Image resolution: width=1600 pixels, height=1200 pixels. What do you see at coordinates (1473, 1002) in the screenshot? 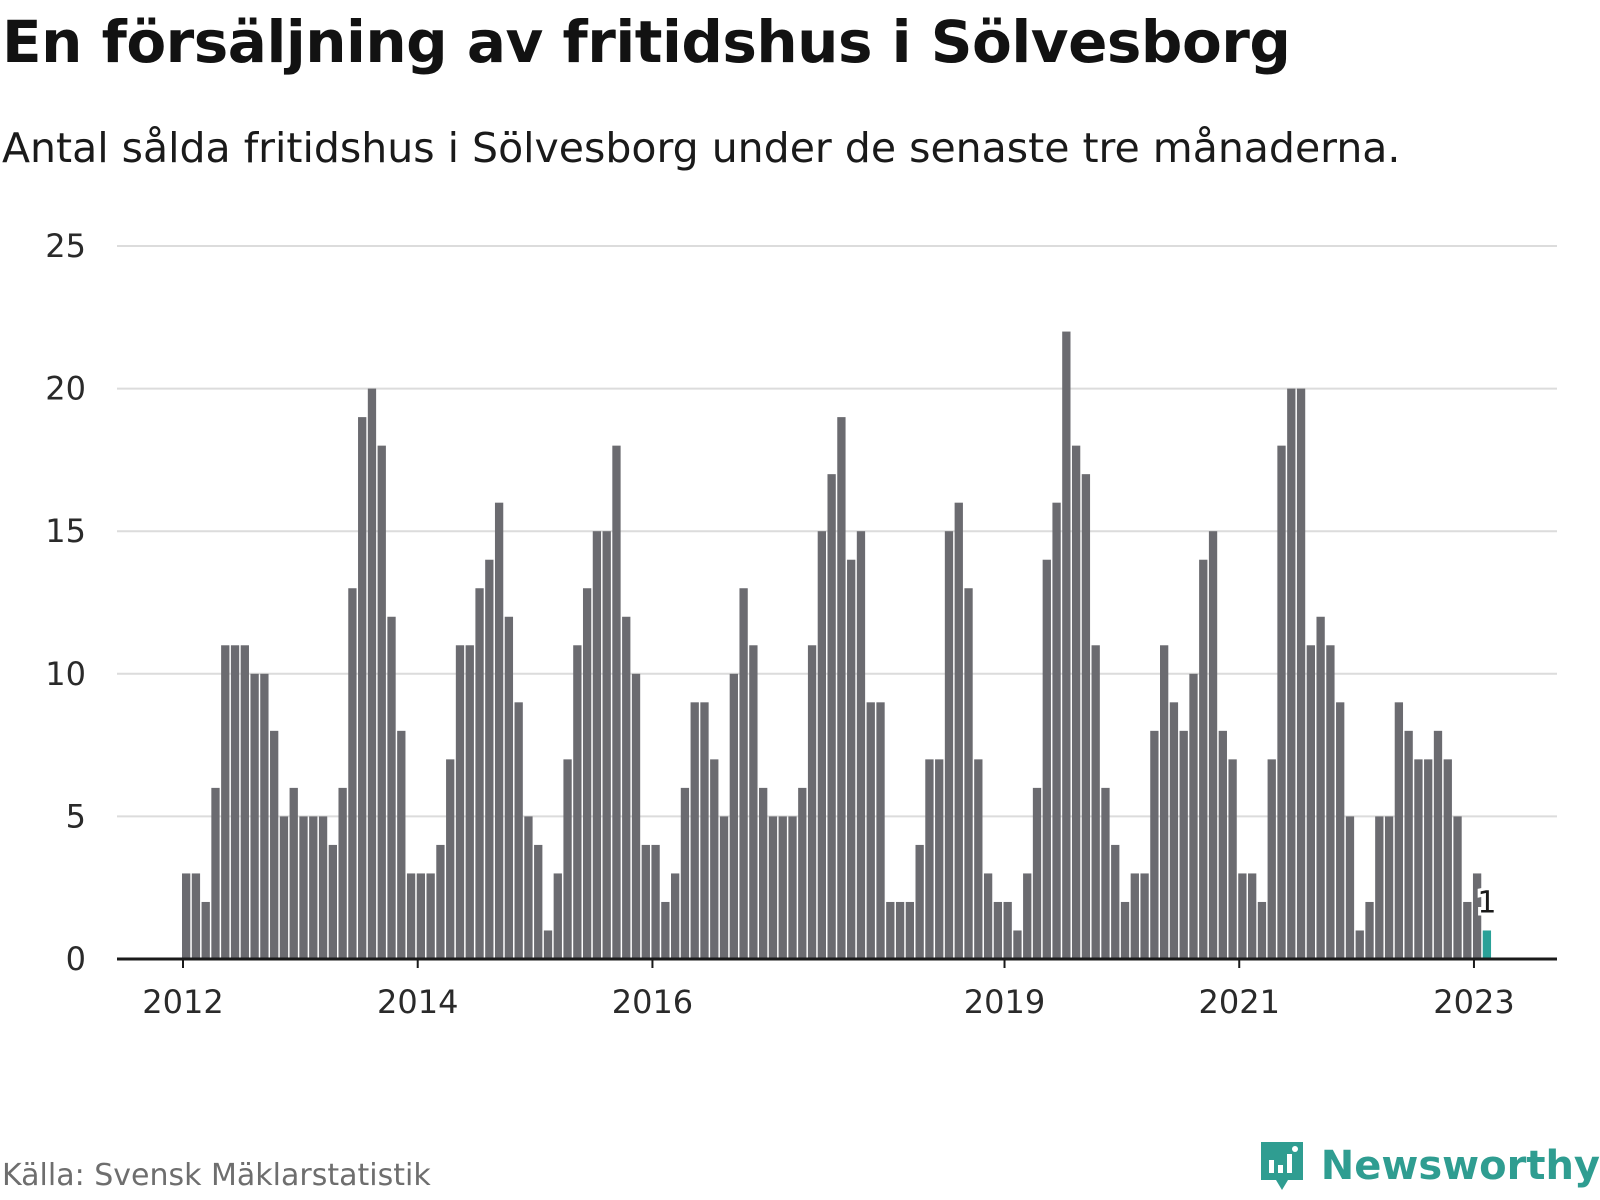
I see `x-tick-label: 2023` at bounding box center [1473, 1002].